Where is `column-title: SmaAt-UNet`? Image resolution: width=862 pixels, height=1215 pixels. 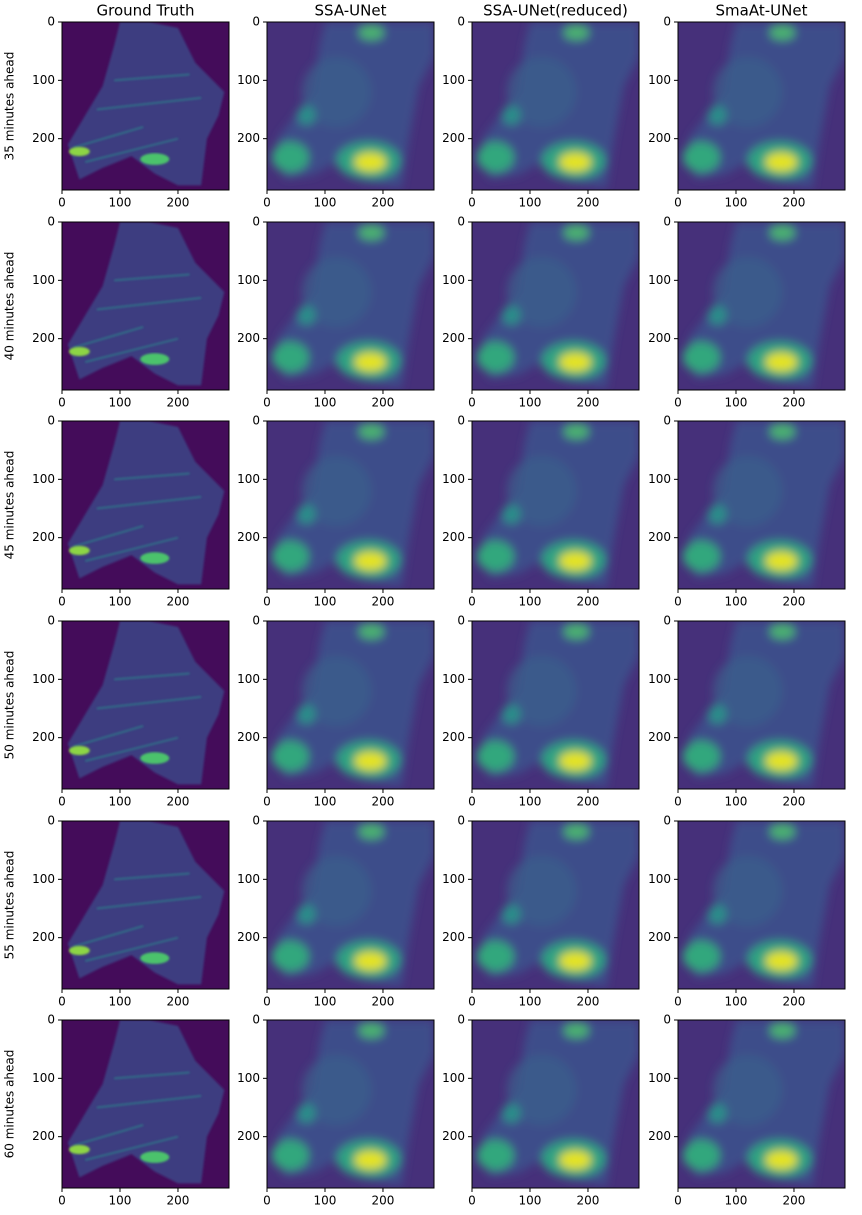
column-title: SmaAt-UNet is located at coordinates (762, 11).